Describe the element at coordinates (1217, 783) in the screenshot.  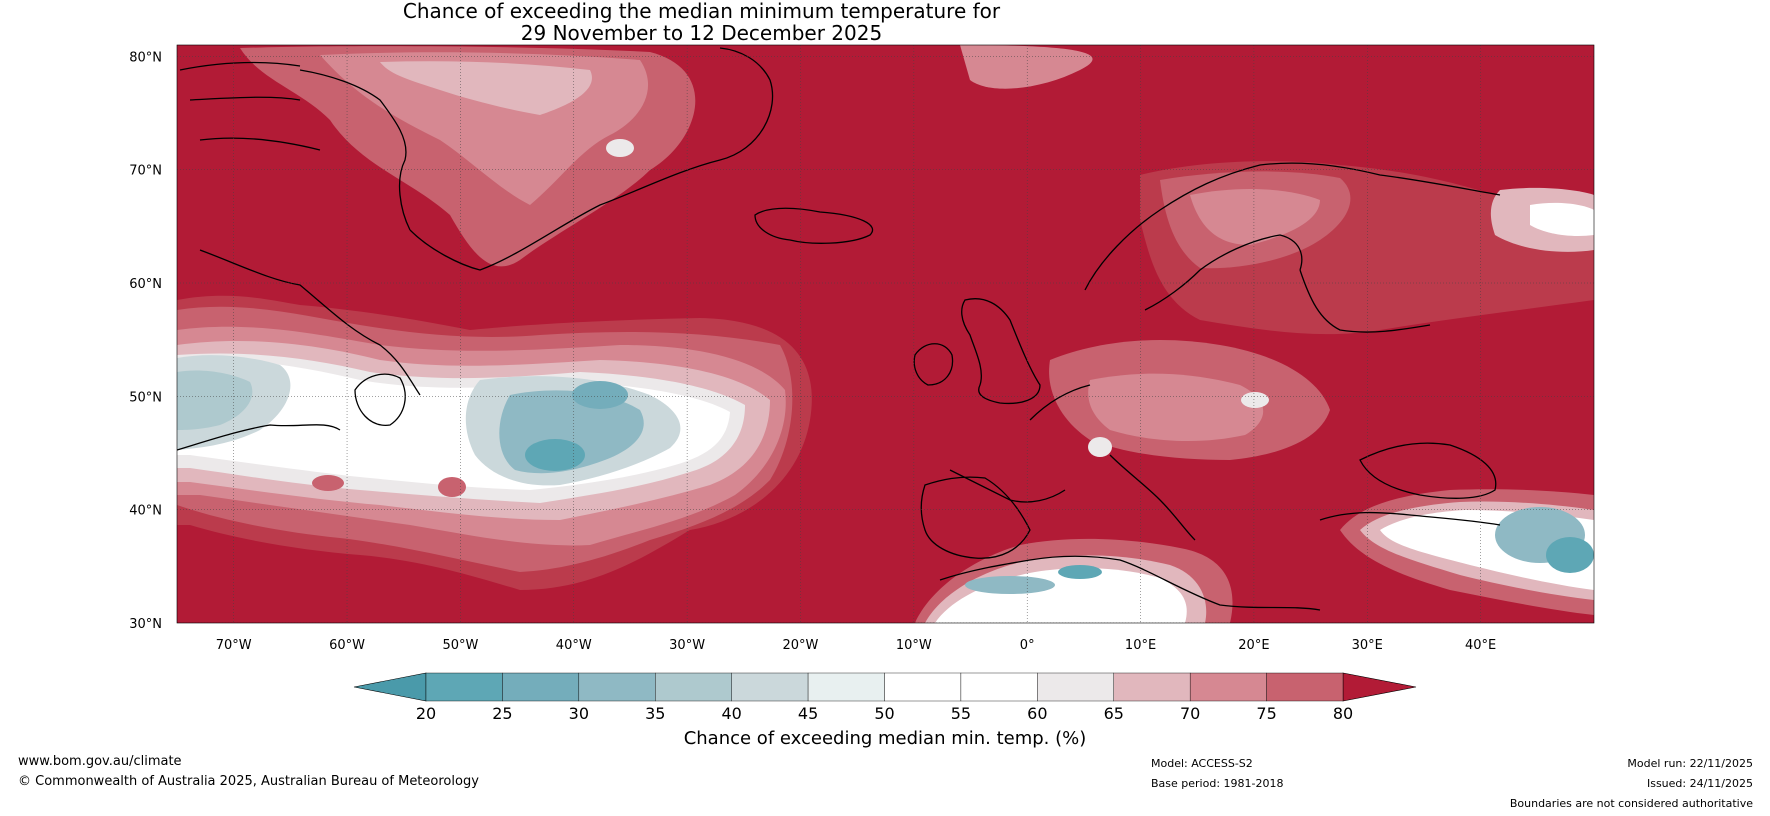
I see `base-period-text: Base period: 1981-2018` at that location.